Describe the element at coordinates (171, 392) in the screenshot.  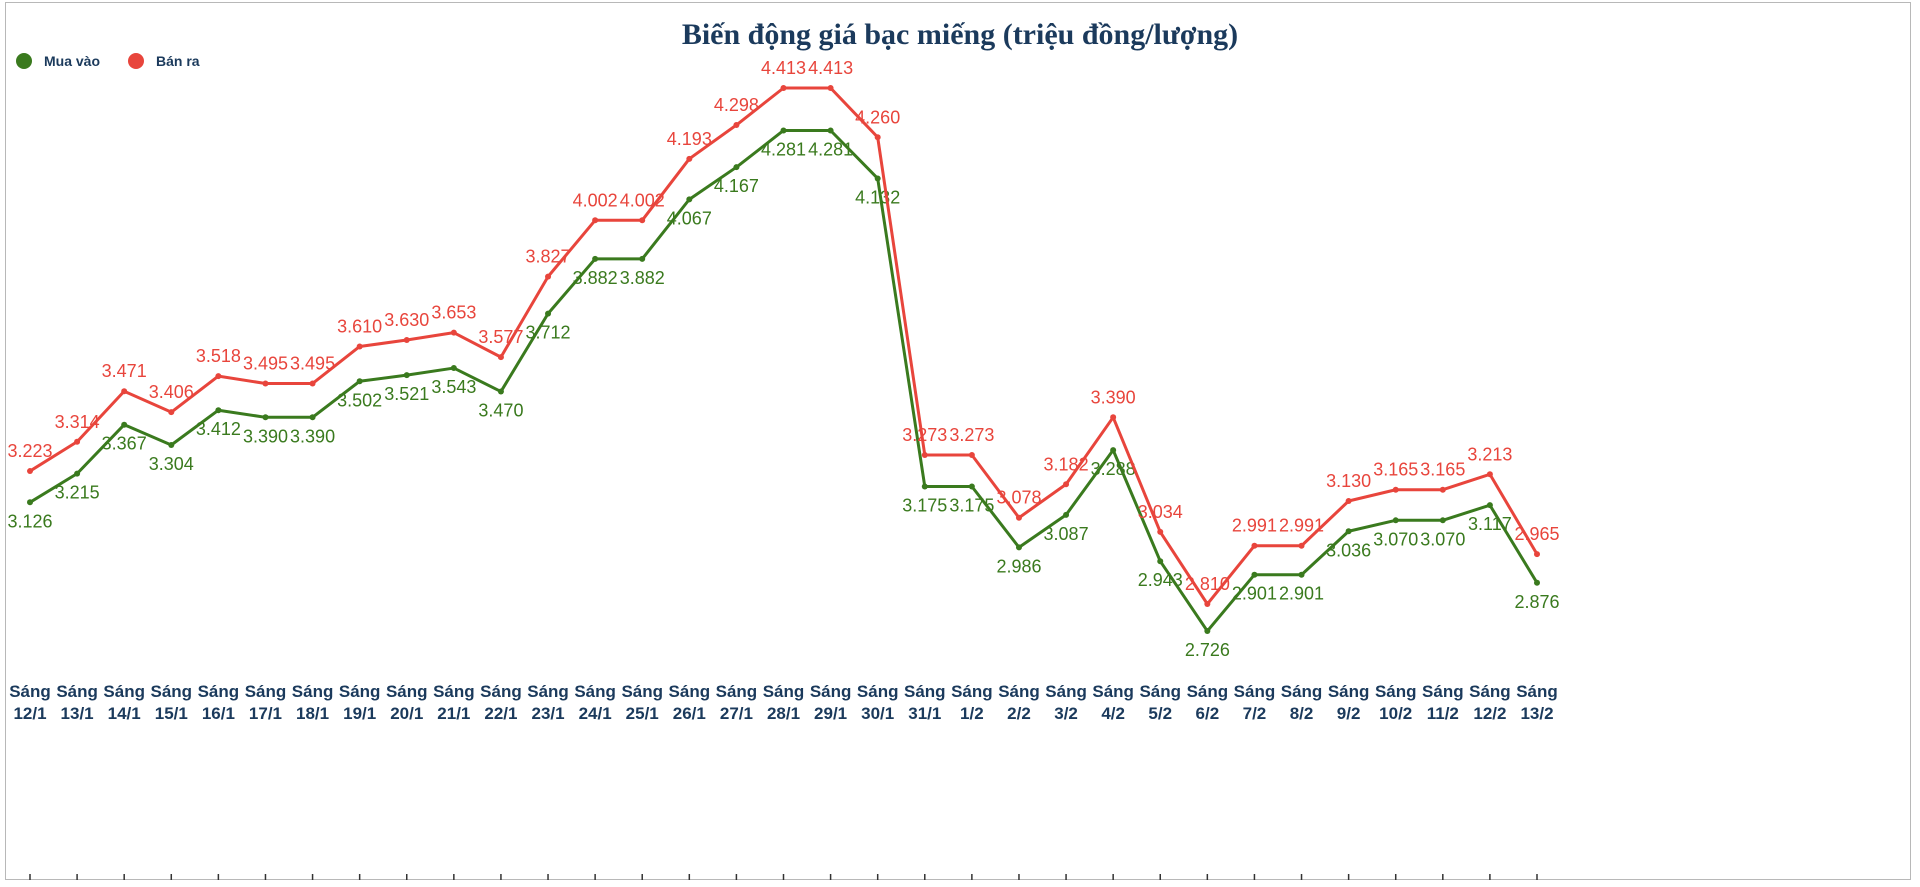
I see `data-label: 3.406` at that location.